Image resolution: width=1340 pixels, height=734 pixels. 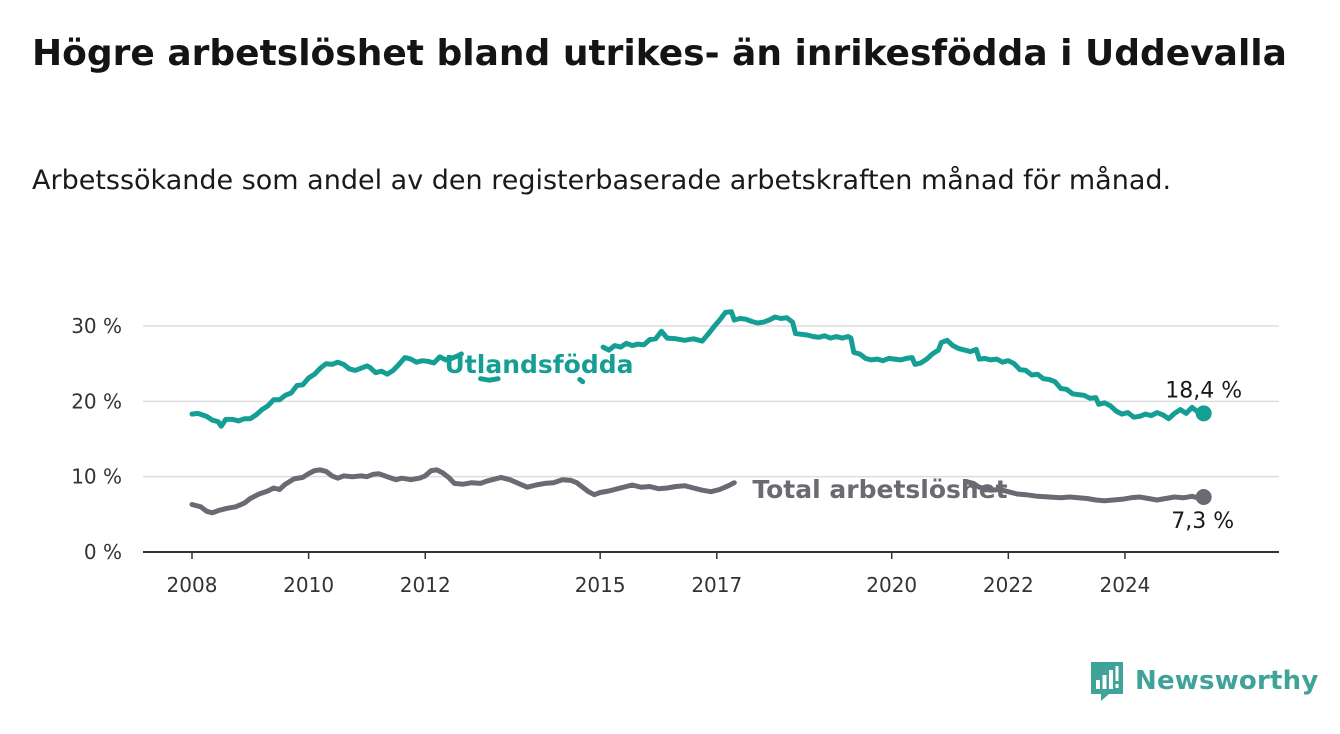 What do you see at coordinates (879, 489) in the screenshot?
I see `series-label-total-arbetsloshet: Total arbetslöshet` at bounding box center [879, 489].